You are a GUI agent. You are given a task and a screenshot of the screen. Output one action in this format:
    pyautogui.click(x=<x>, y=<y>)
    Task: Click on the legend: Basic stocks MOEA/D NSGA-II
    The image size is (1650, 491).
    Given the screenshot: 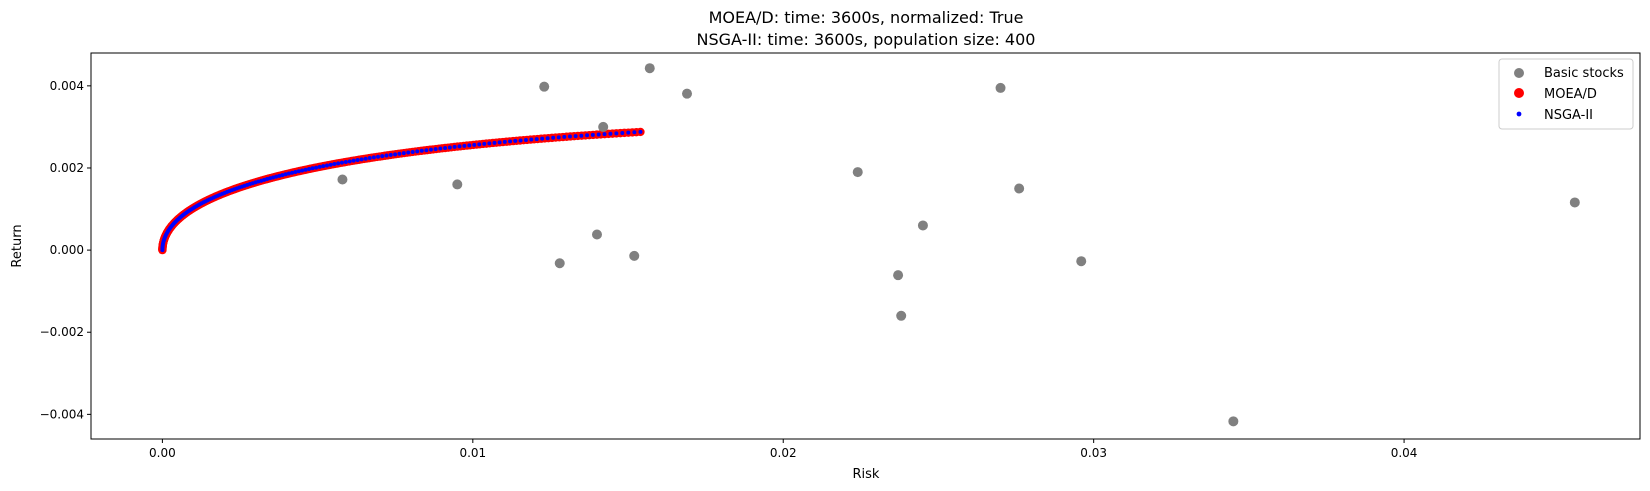 What is the action you would take?
    pyautogui.click(x=1566, y=94)
    